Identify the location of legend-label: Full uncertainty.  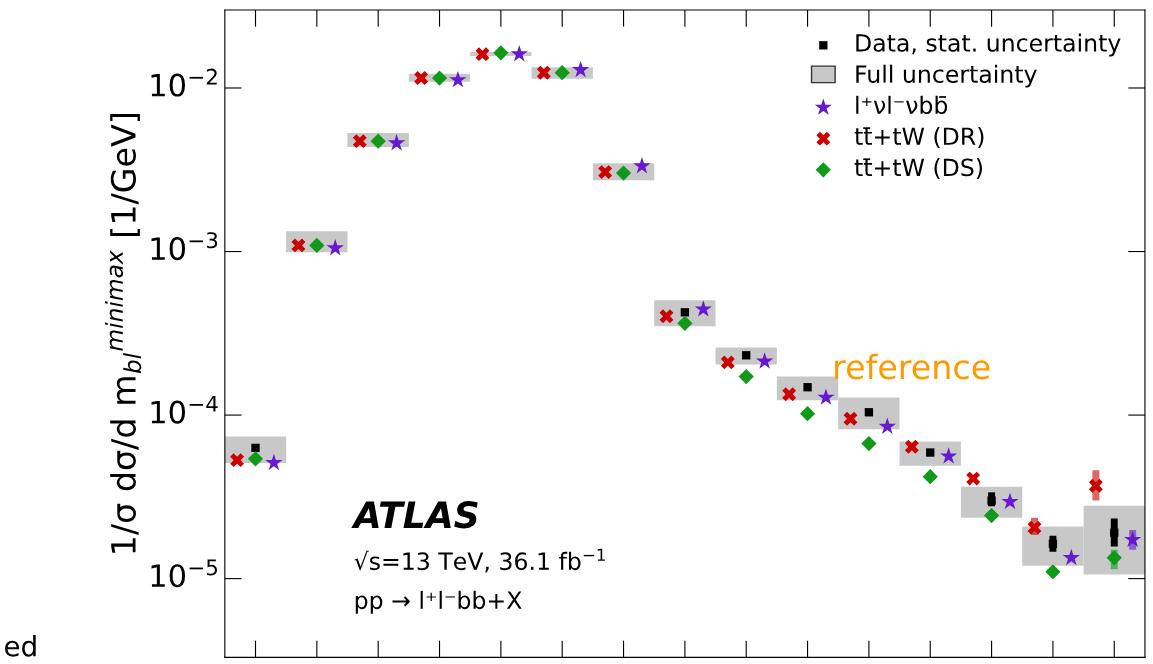
(946, 76).